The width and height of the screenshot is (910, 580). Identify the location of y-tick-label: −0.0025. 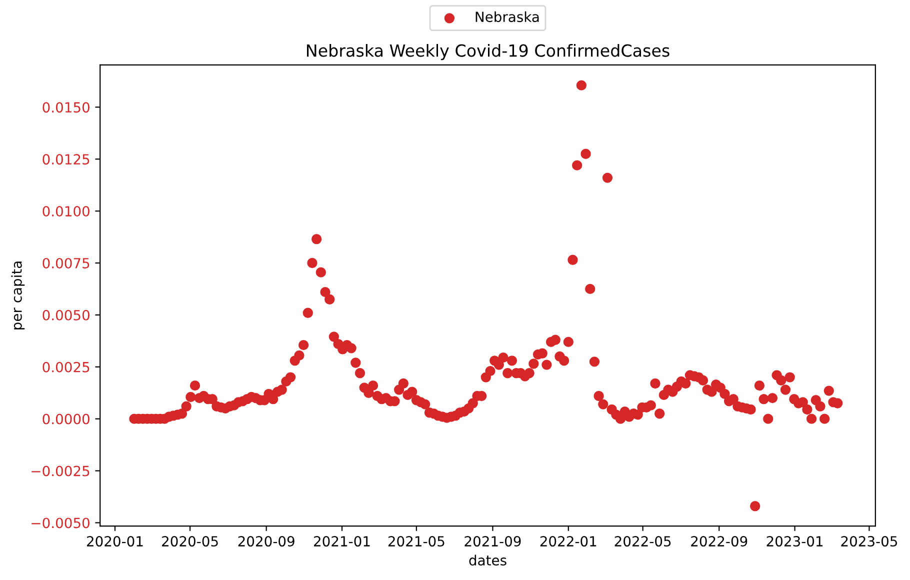
(61, 471).